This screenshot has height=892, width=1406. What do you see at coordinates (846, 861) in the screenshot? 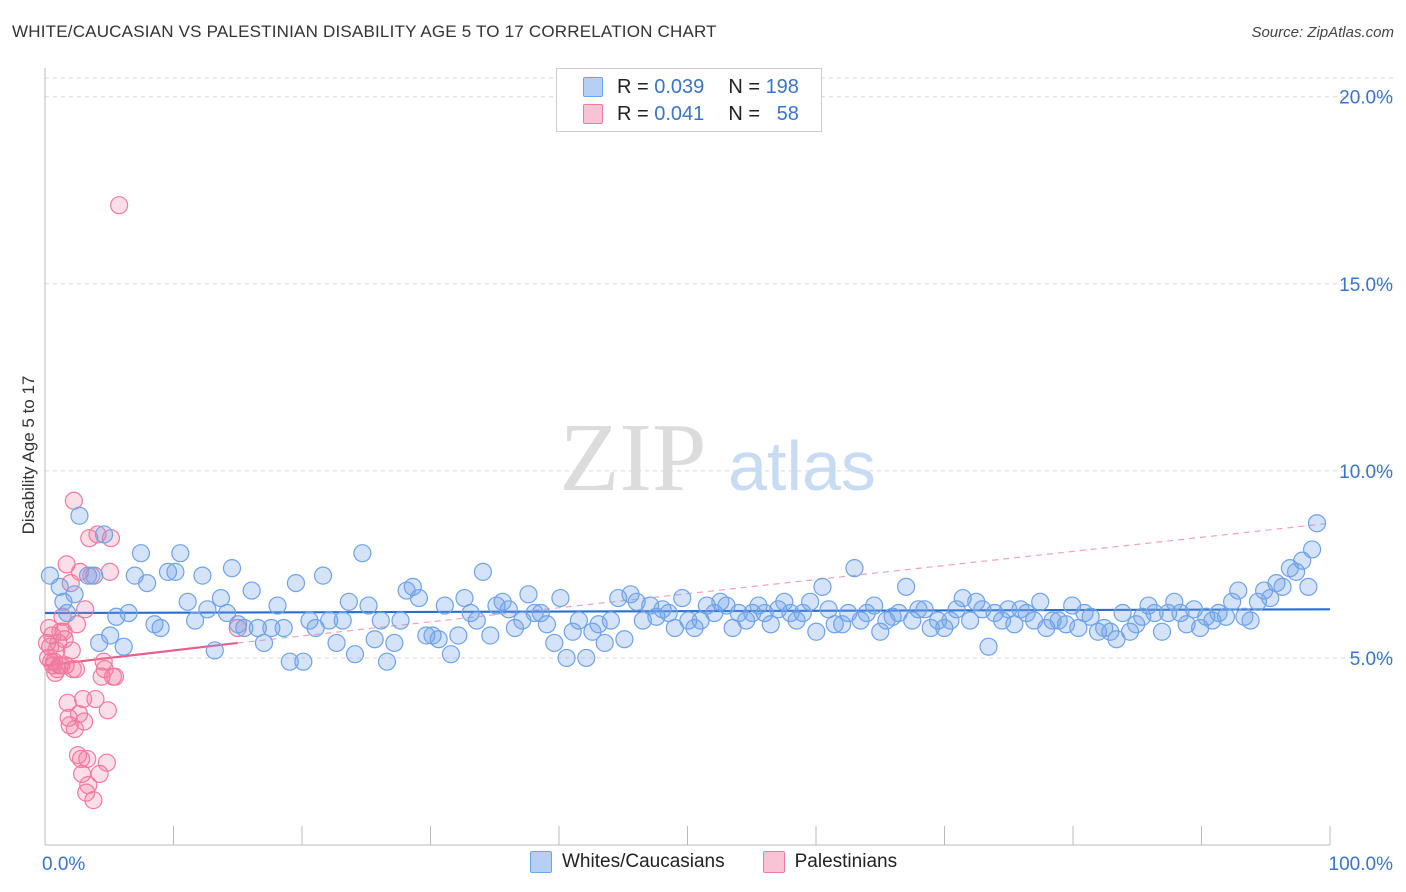
I see `legend-label: Palestinians` at bounding box center [846, 861].